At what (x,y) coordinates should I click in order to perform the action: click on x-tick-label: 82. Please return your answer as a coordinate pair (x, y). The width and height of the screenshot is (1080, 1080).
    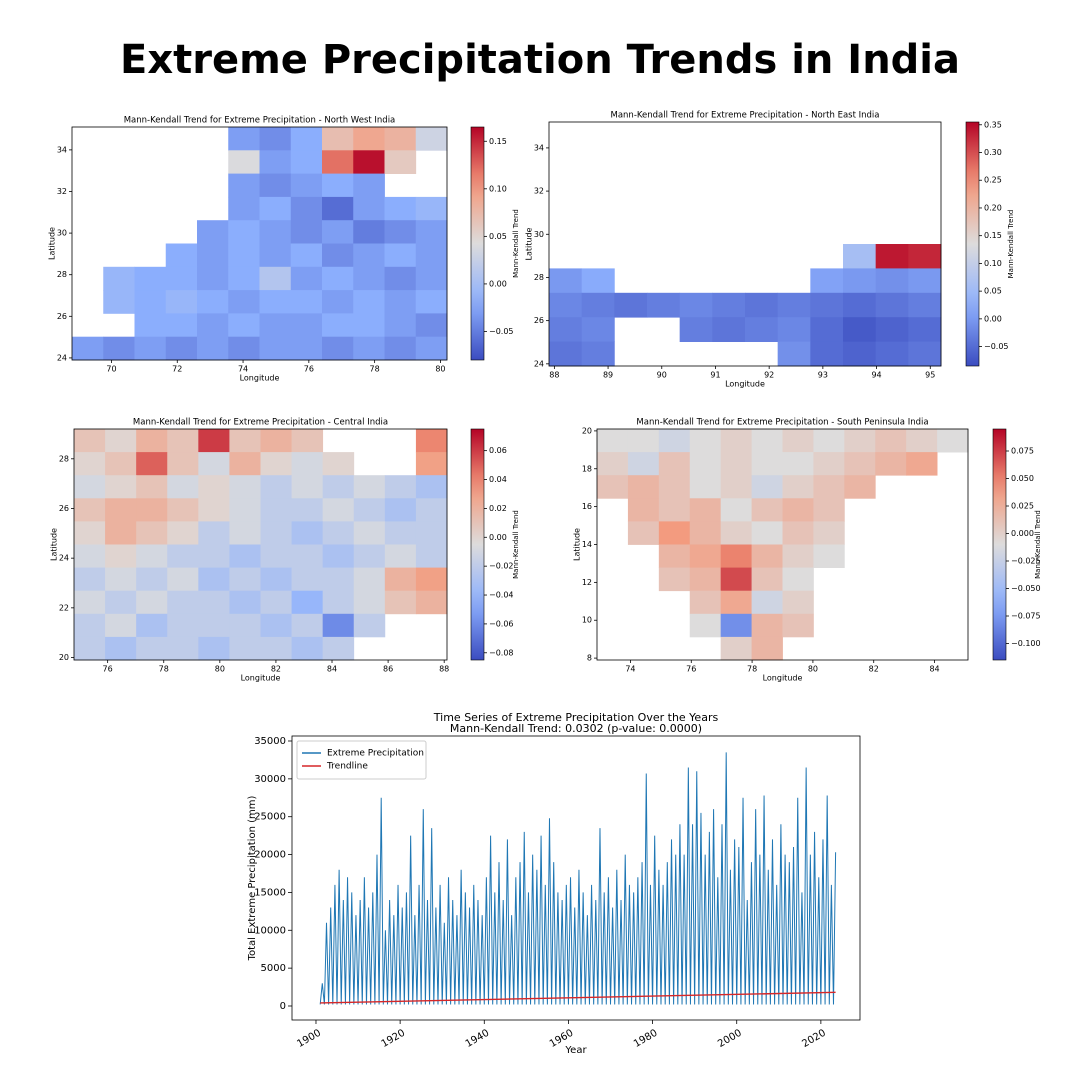
    Looking at the image, I should click on (276, 669).